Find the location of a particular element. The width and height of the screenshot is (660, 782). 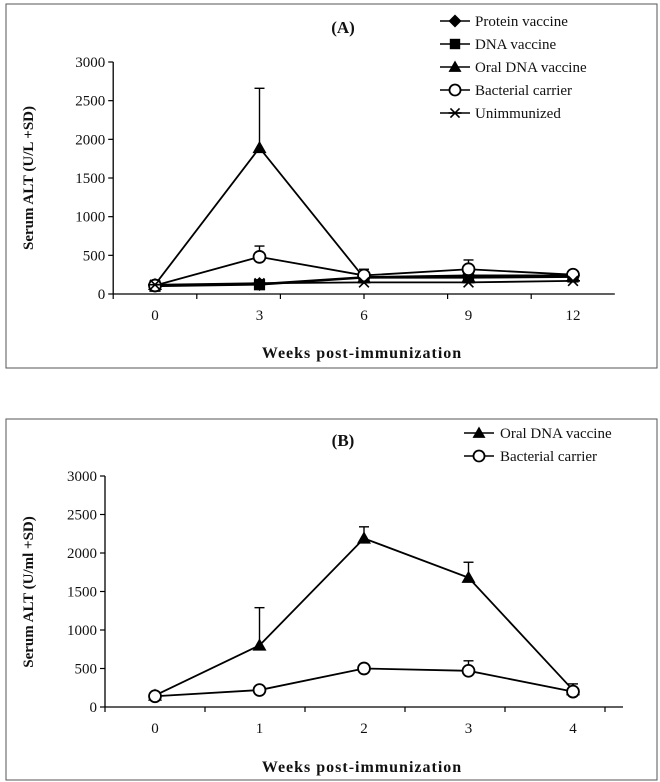

panel-b-xlabel: Weeks post-immunization is located at coordinates (362, 767).